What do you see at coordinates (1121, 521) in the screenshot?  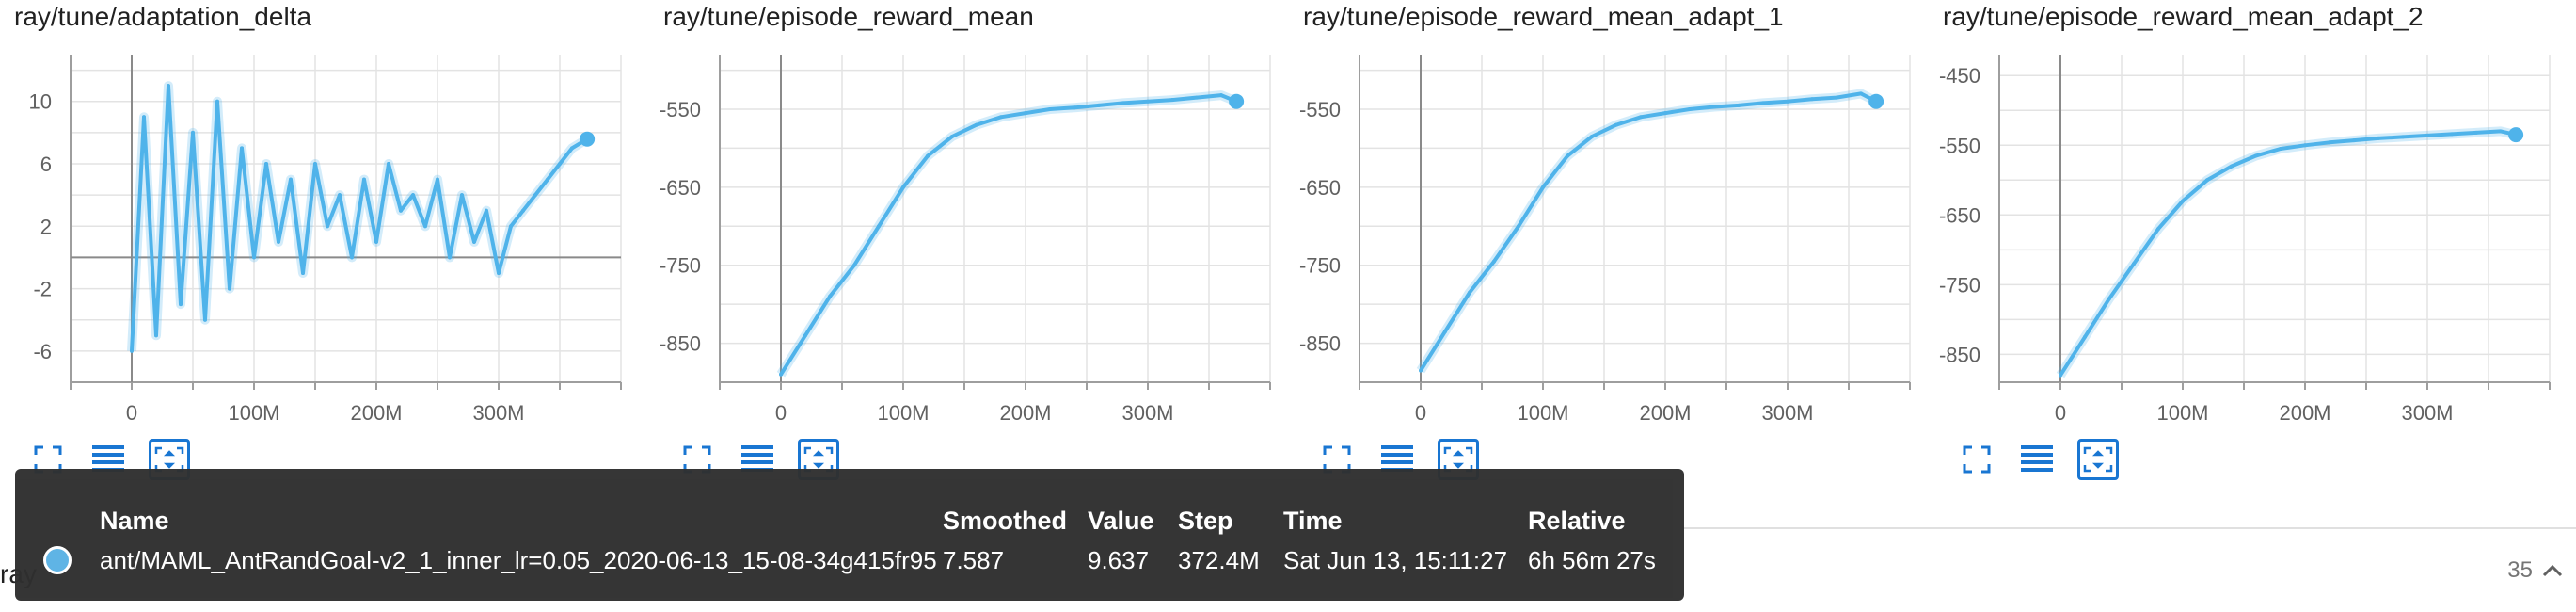 I see `tooltip-header-value: Value` at bounding box center [1121, 521].